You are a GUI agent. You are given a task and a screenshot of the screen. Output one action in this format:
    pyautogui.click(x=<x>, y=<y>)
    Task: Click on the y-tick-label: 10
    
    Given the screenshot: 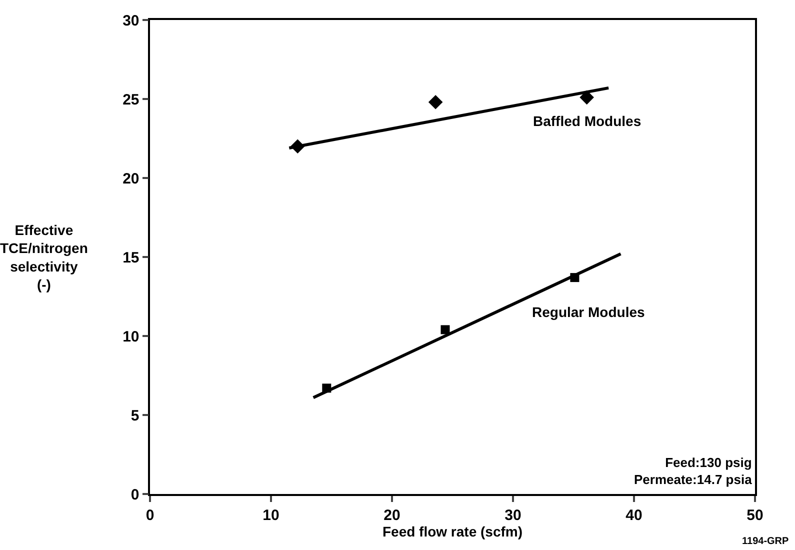 What is the action you would take?
    pyautogui.click(x=131, y=337)
    